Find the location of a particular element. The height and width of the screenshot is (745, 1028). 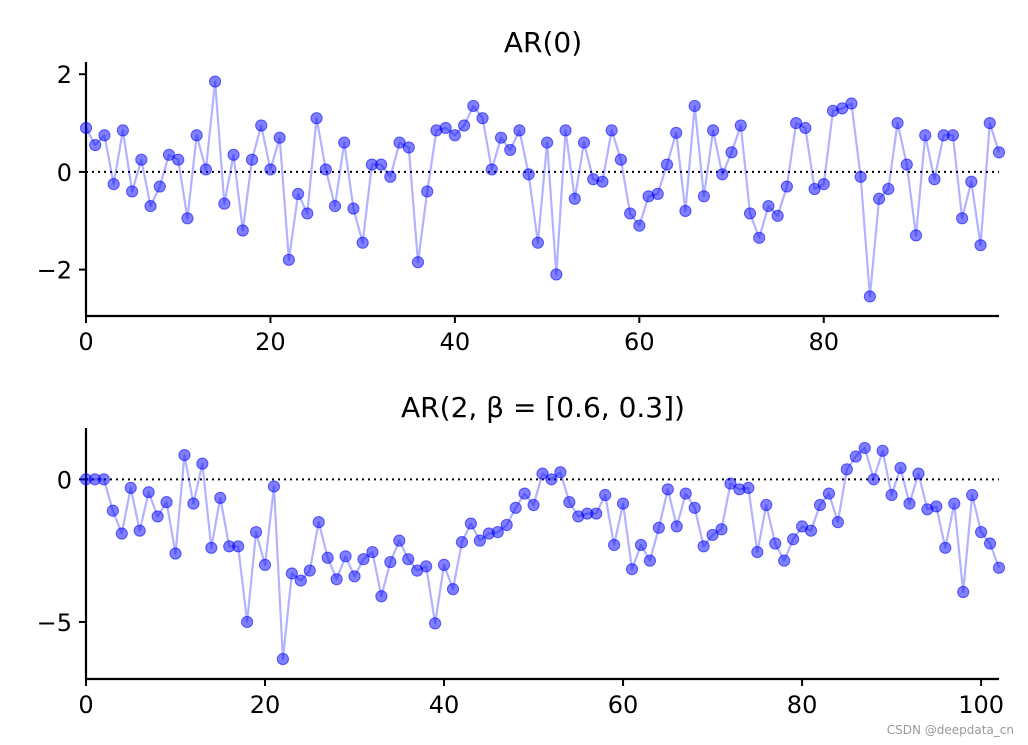

ar2-x-tick-label: 0 is located at coordinates (85, 705).